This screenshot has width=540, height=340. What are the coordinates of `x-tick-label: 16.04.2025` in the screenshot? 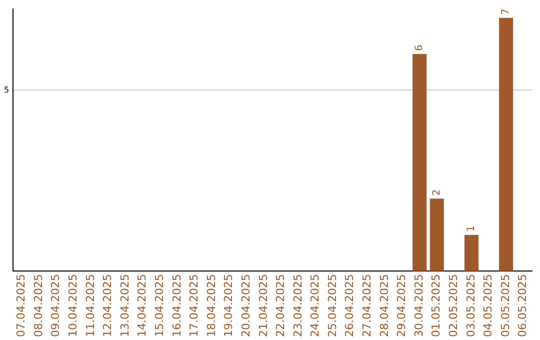 It's located at (177, 306).